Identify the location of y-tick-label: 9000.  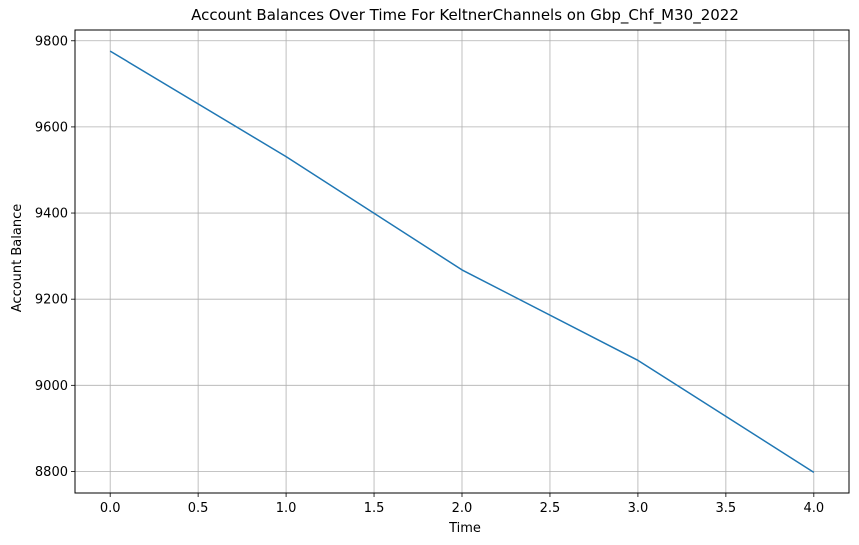
(51, 386).